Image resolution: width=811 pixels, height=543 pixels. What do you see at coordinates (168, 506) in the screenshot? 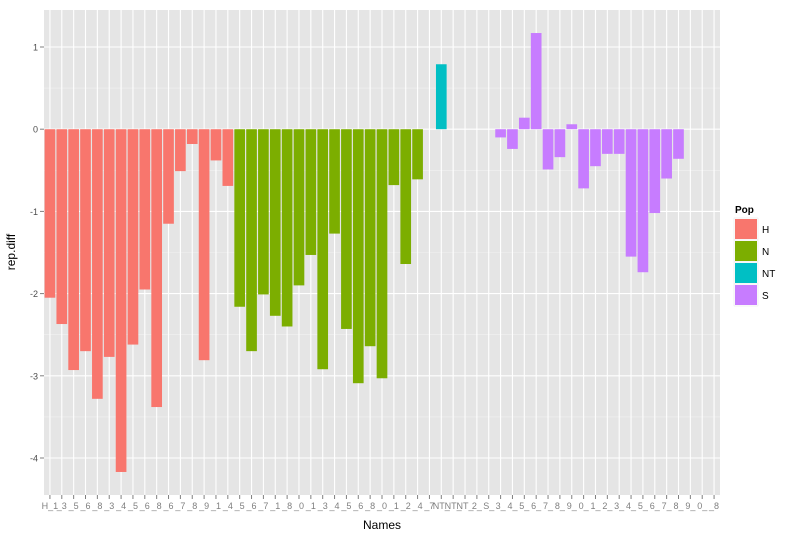
I see `x-tick-label: _6` at bounding box center [168, 506].